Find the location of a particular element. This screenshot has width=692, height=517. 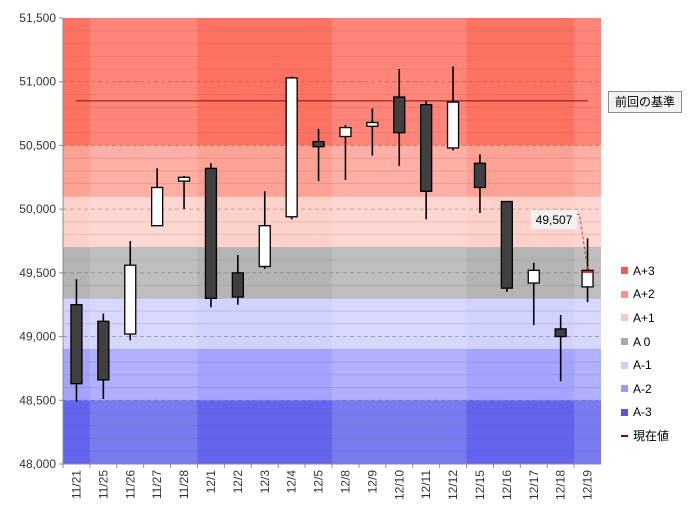

x-tick-label: 12/9 is located at coordinates (372, 482).